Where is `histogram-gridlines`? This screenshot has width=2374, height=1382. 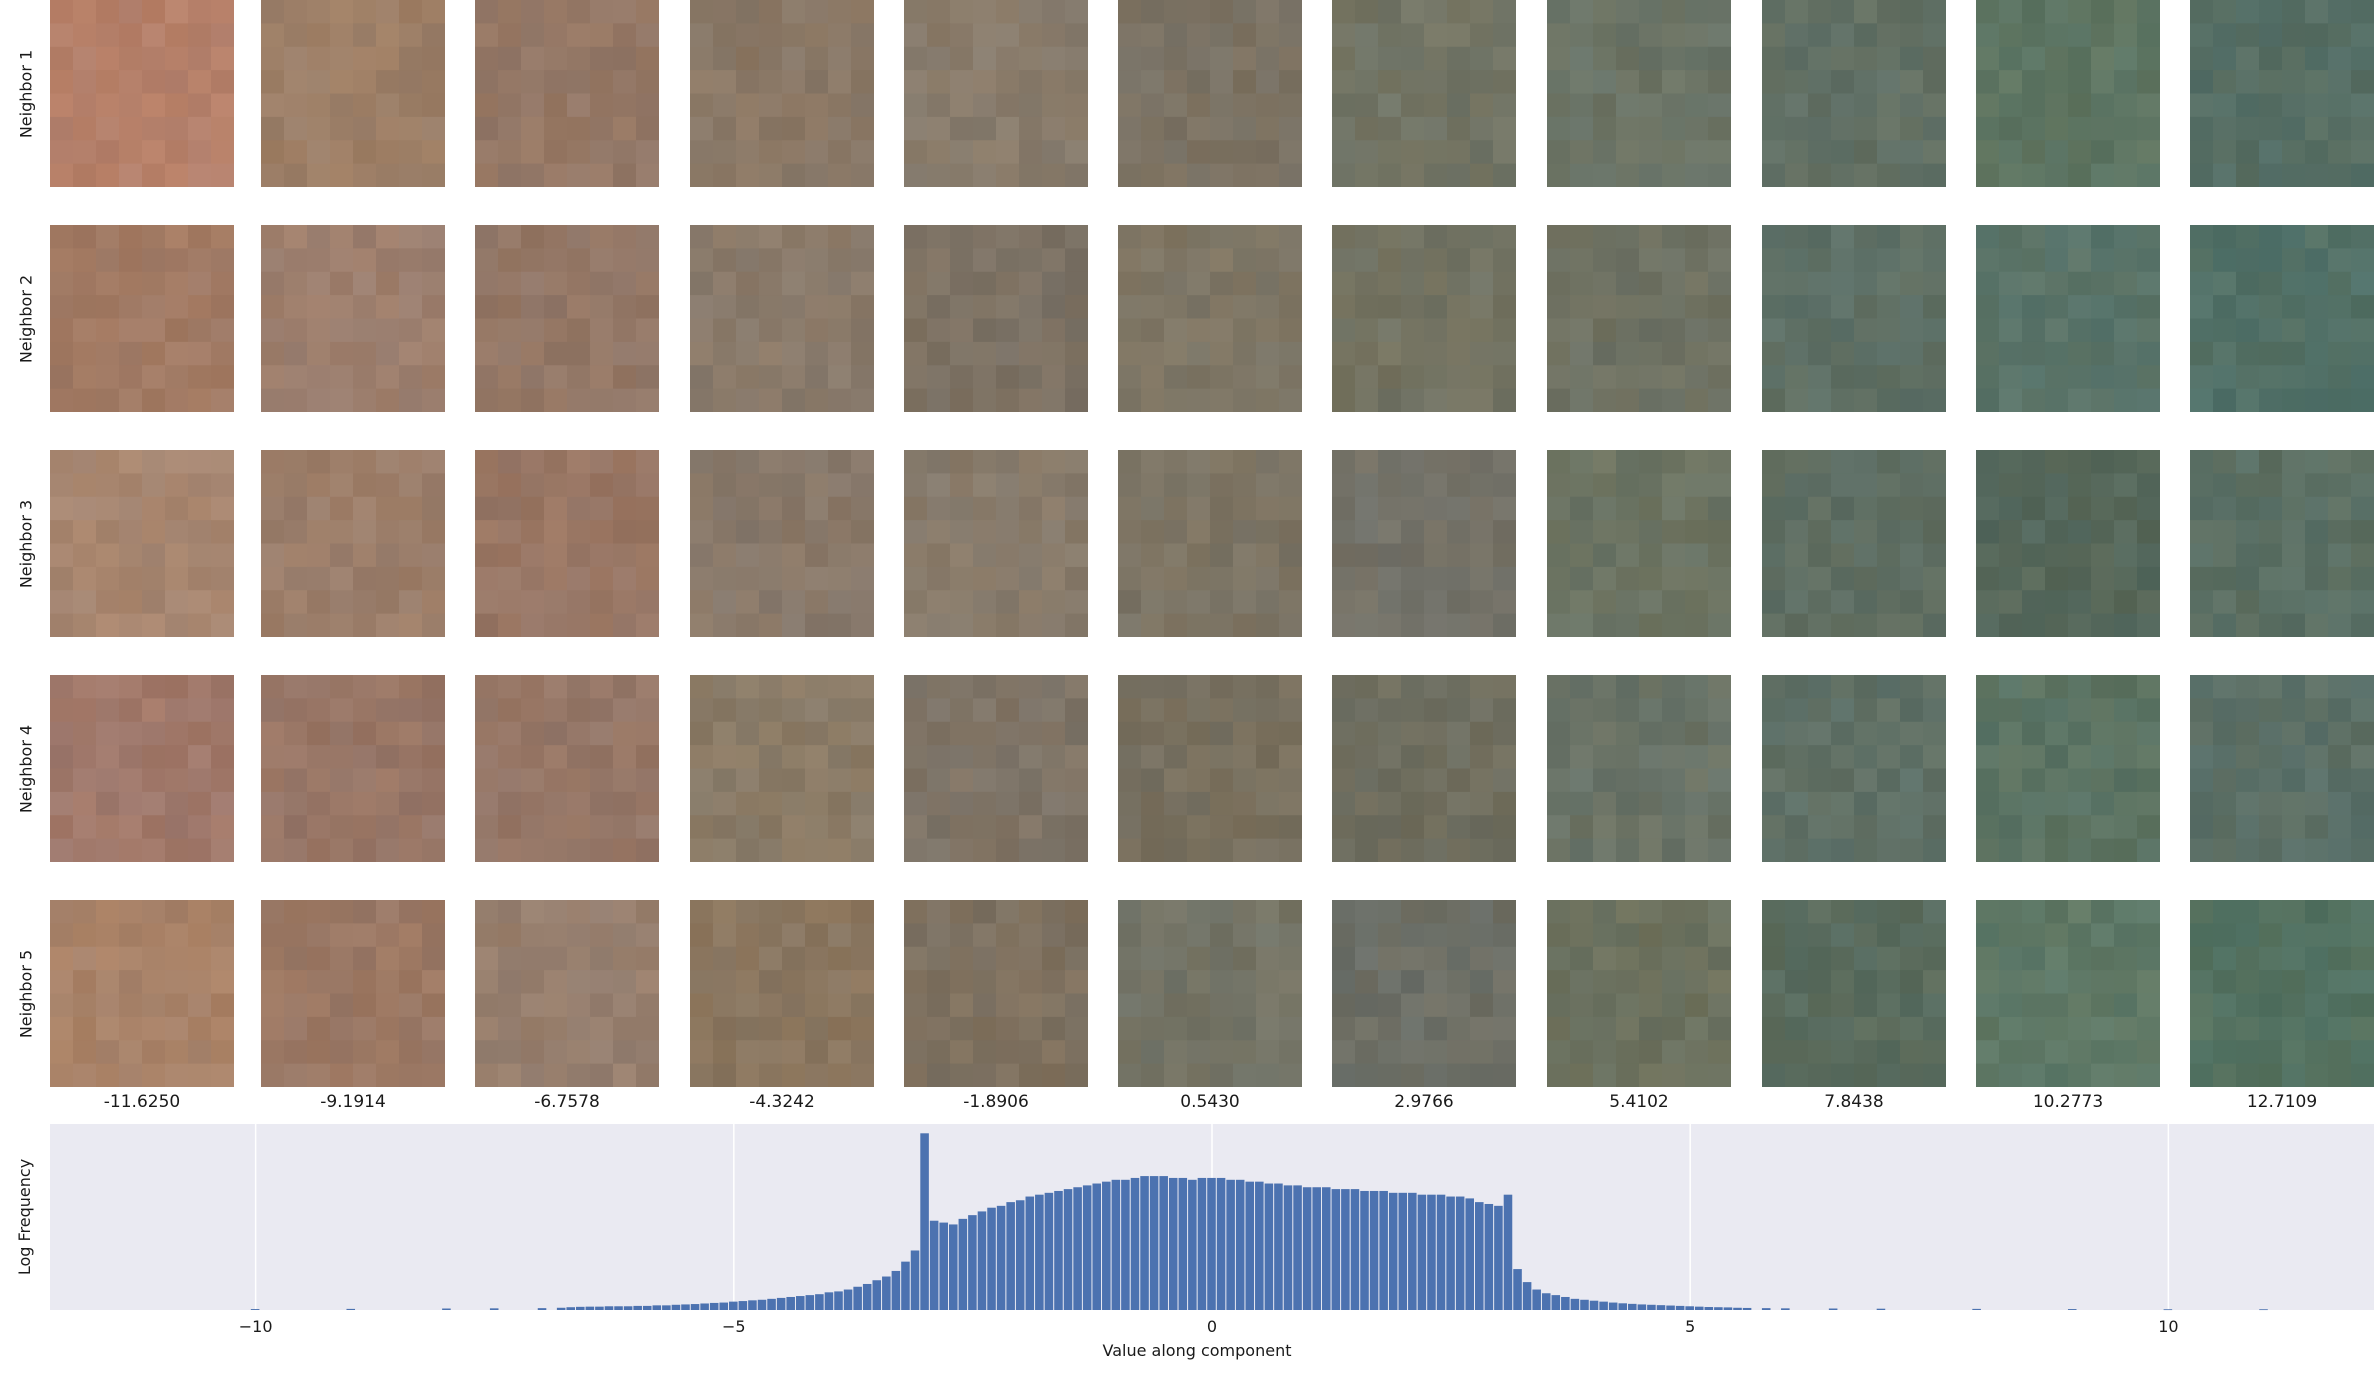 histogram-gridlines is located at coordinates (1212, 1217).